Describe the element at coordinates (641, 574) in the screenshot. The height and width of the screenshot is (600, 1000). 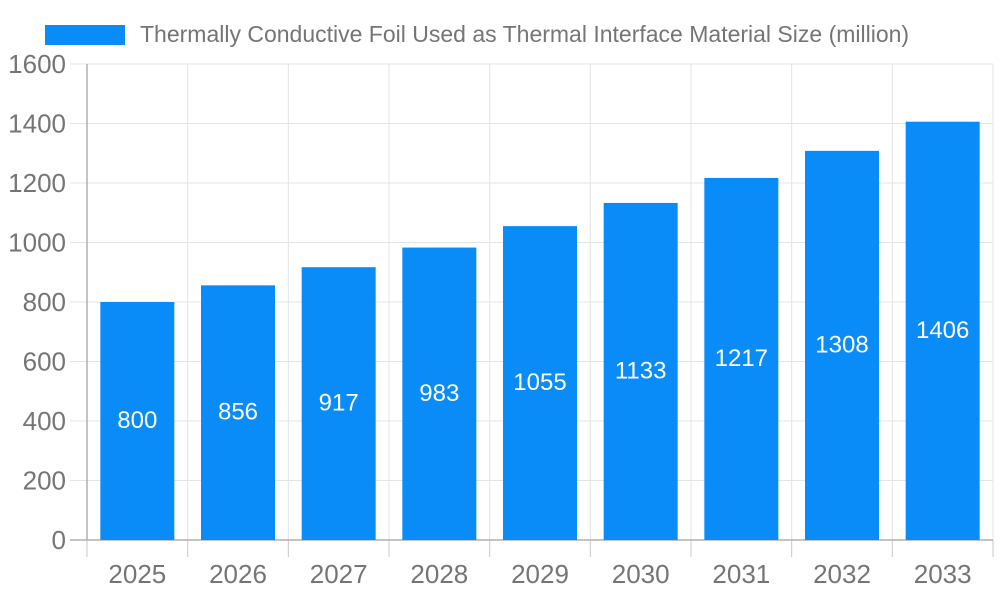
I see `x-tick-label-2030: 2030` at that location.